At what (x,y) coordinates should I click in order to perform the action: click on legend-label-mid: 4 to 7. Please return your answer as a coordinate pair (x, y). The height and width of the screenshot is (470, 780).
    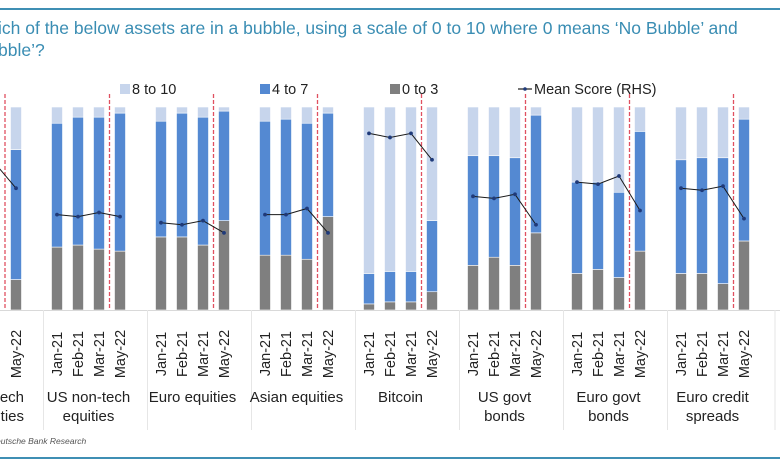
    Looking at the image, I should click on (290, 90).